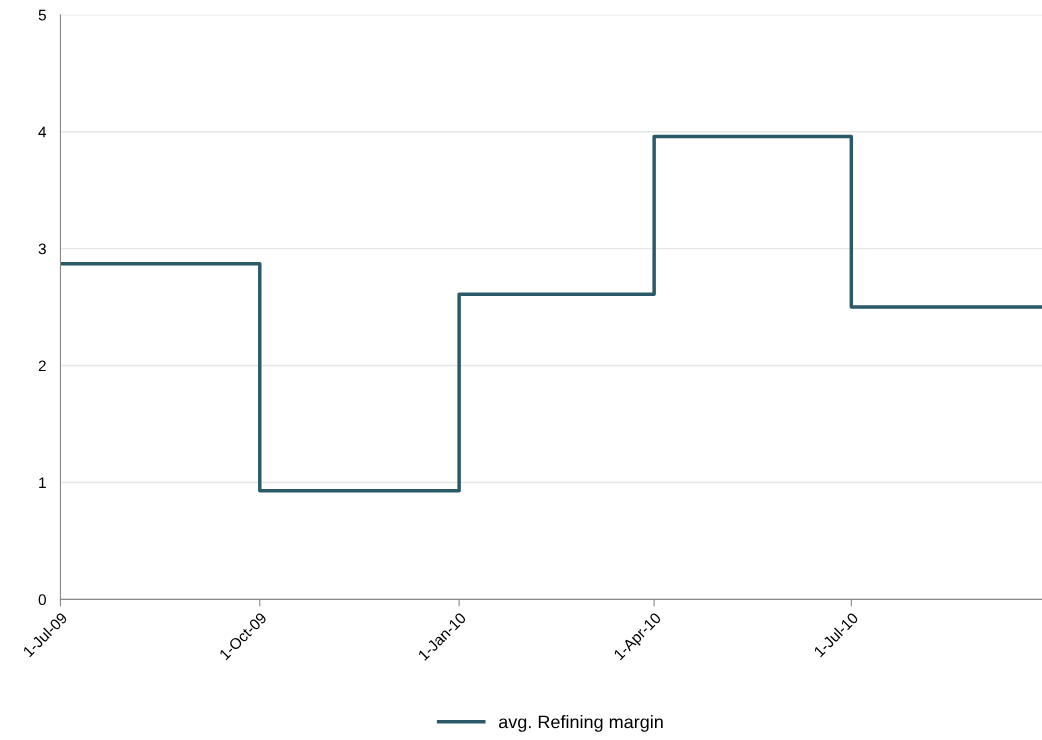  What do you see at coordinates (42, 600) in the screenshot?
I see `y-tick-label: 0` at bounding box center [42, 600].